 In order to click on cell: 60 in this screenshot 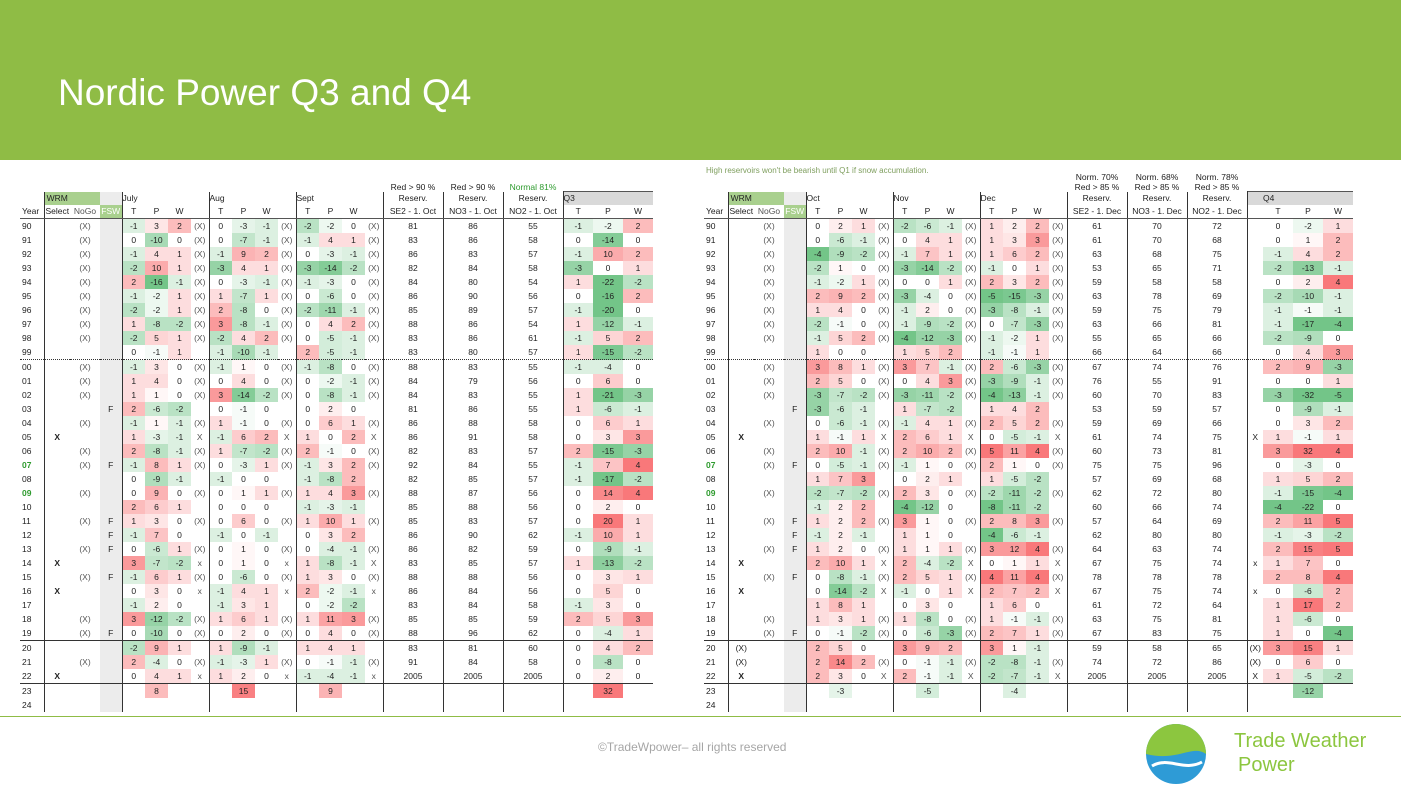, I will do `click(1097, 395)`.